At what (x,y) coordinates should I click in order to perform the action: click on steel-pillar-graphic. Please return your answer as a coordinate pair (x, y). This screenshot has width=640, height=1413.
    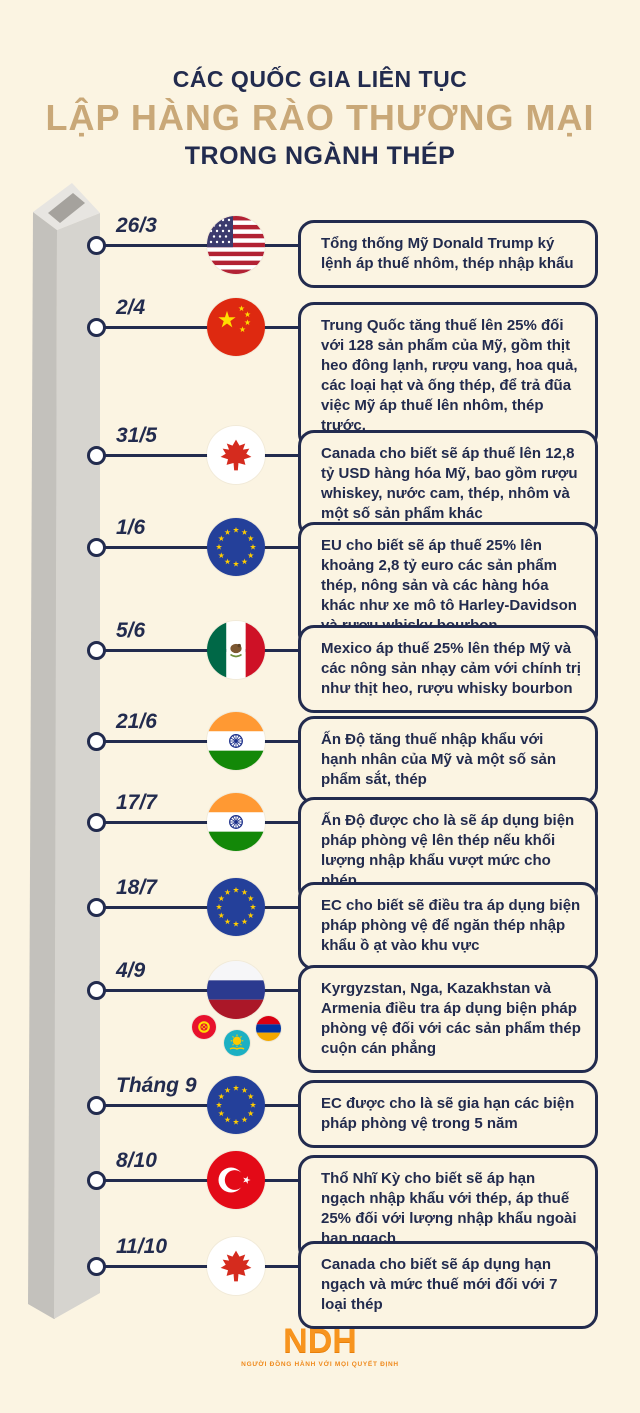
    Looking at the image, I should click on (64, 751).